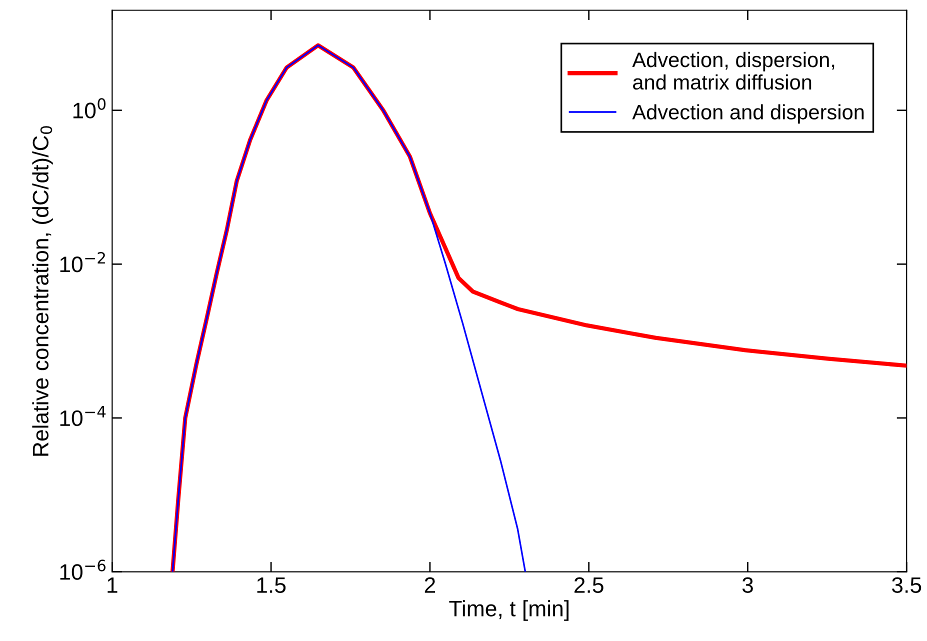 The width and height of the screenshot is (927, 641). What do you see at coordinates (113, 585) in the screenshot?
I see `x-tick-label: 1` at bounding box center [113, 585].